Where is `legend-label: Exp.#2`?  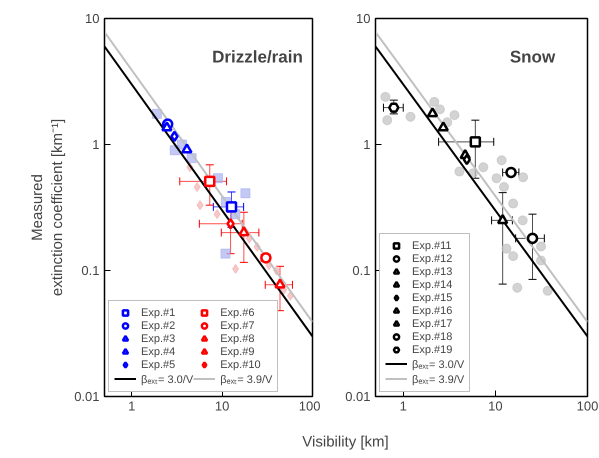 legend-label: Exp.#2 is located at coordinates (158, 326).